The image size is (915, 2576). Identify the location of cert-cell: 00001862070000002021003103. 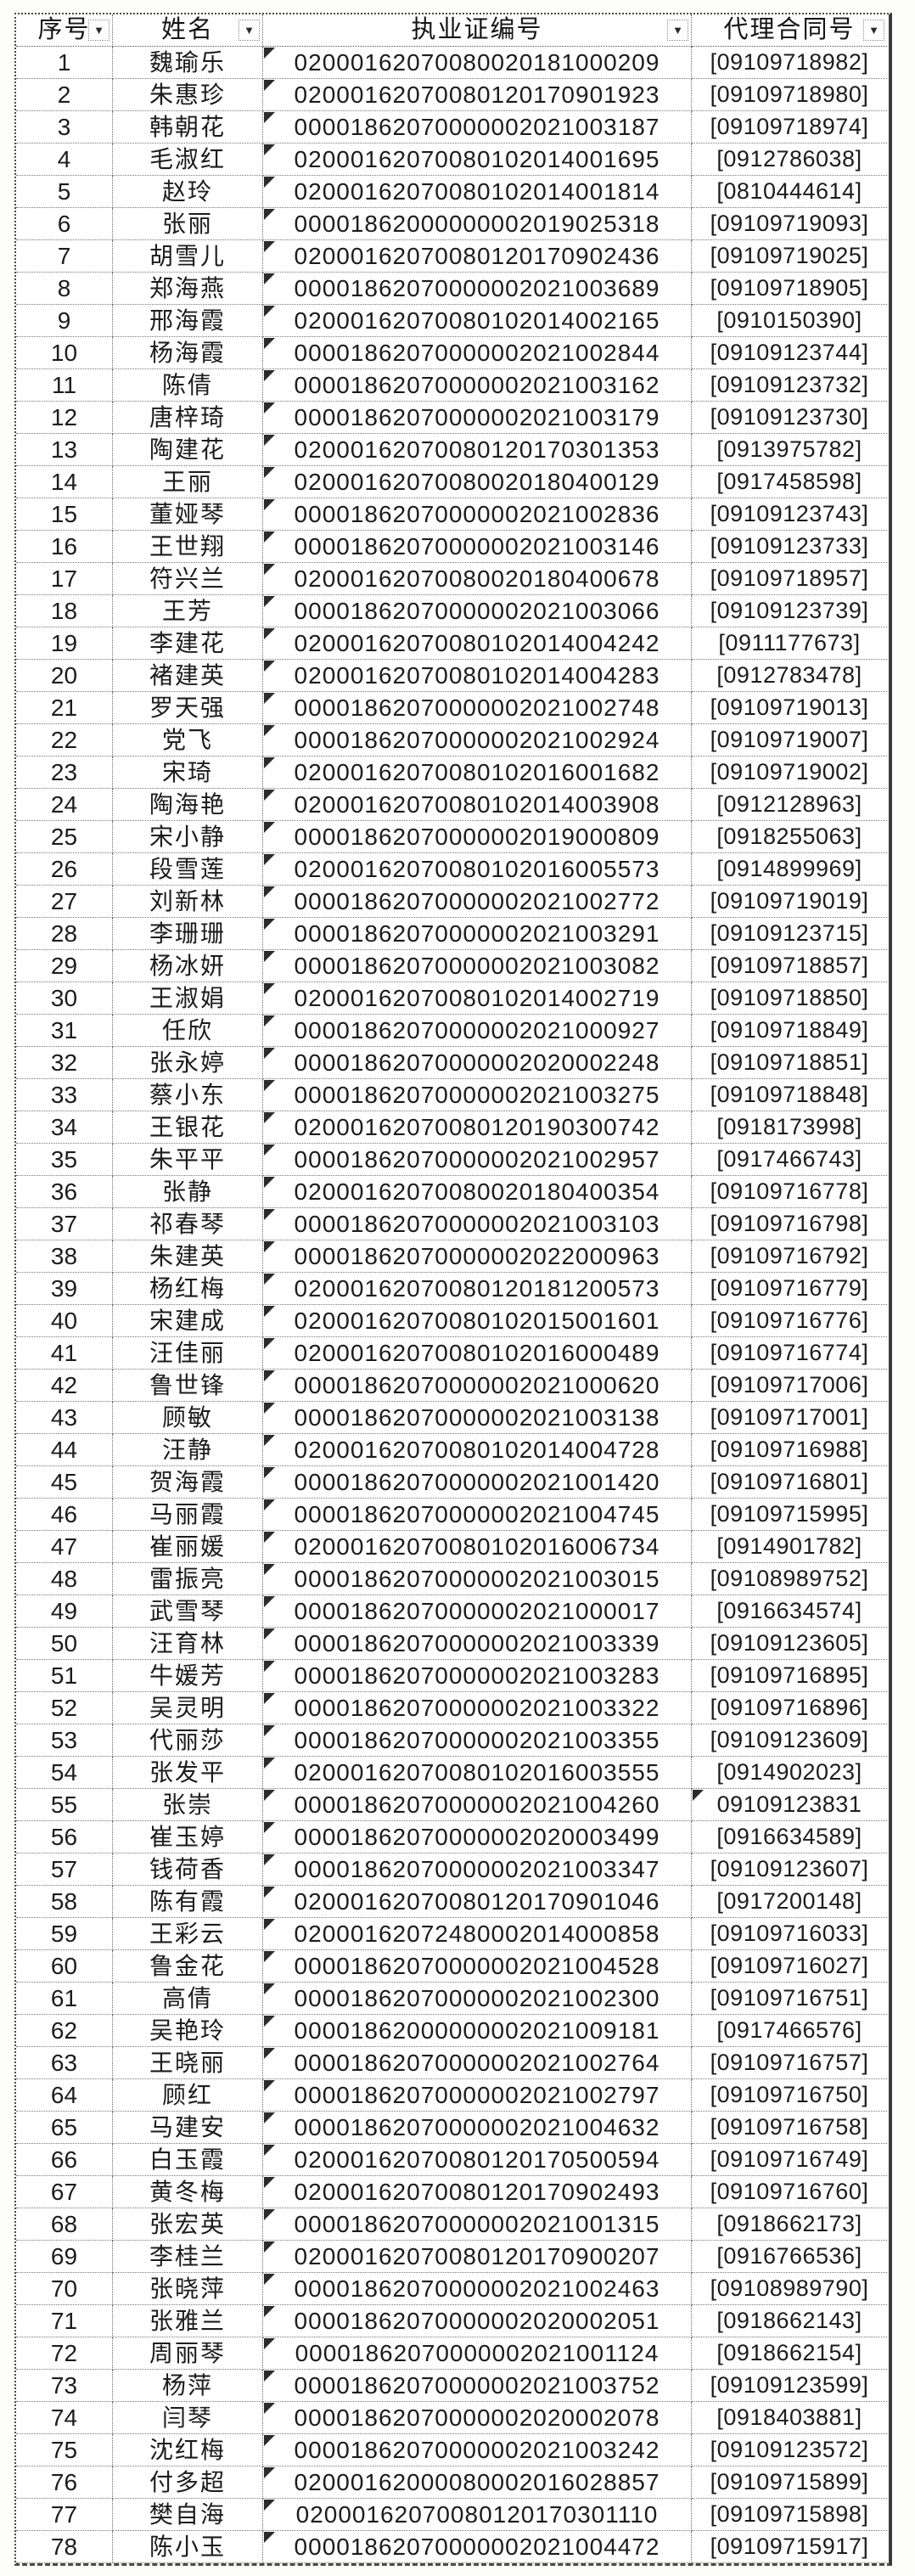
(477, 1224).